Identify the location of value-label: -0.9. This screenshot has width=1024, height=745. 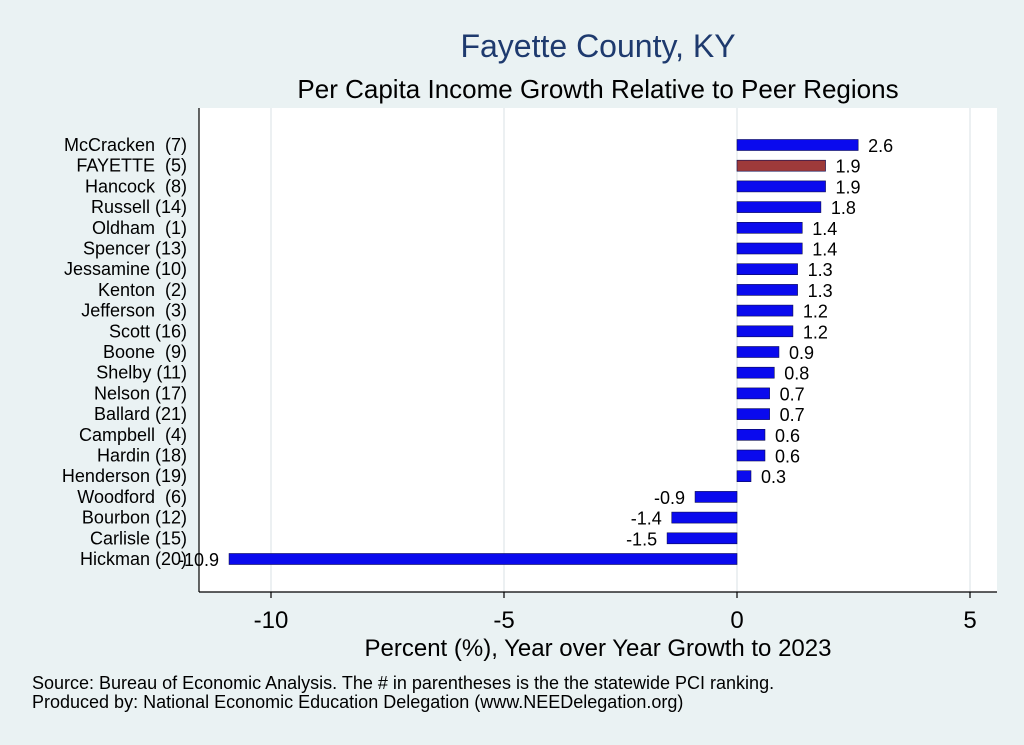
(669, 498).